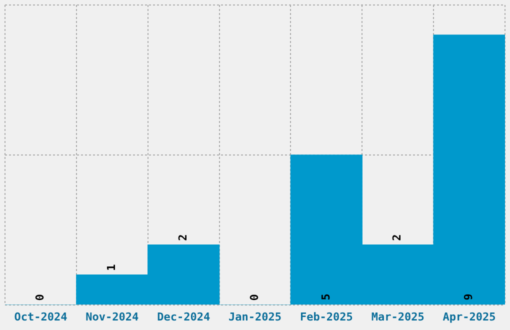 The width and height of the screenshot is (510, 330). I want to click on x-tick-label: Feb-2025, so click(326, 317).